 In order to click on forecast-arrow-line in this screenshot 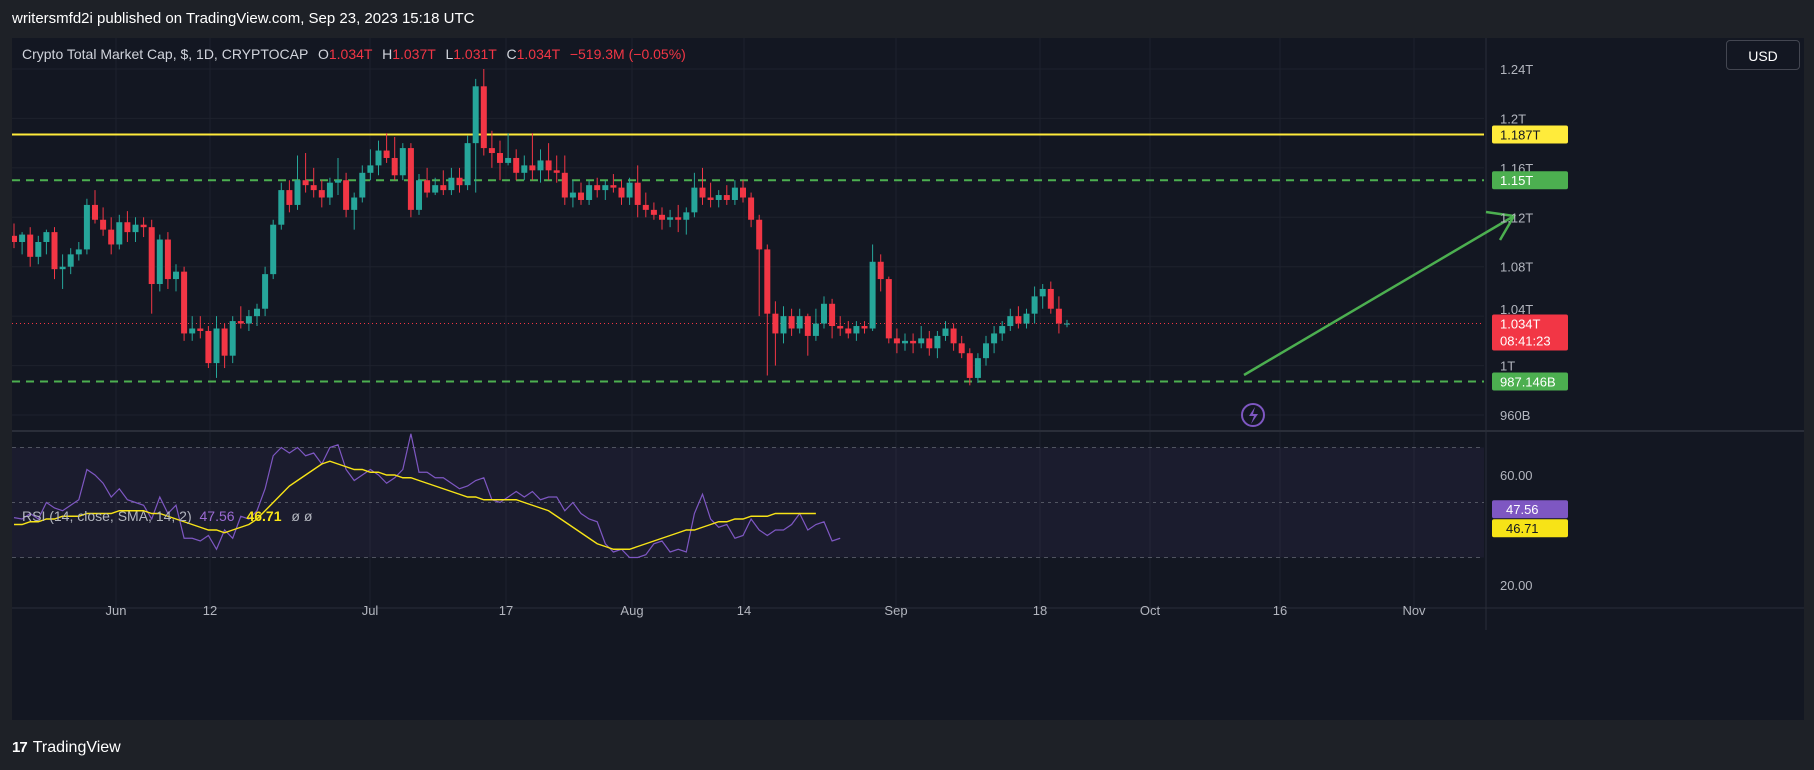, I will do `click(1379, 295)`.